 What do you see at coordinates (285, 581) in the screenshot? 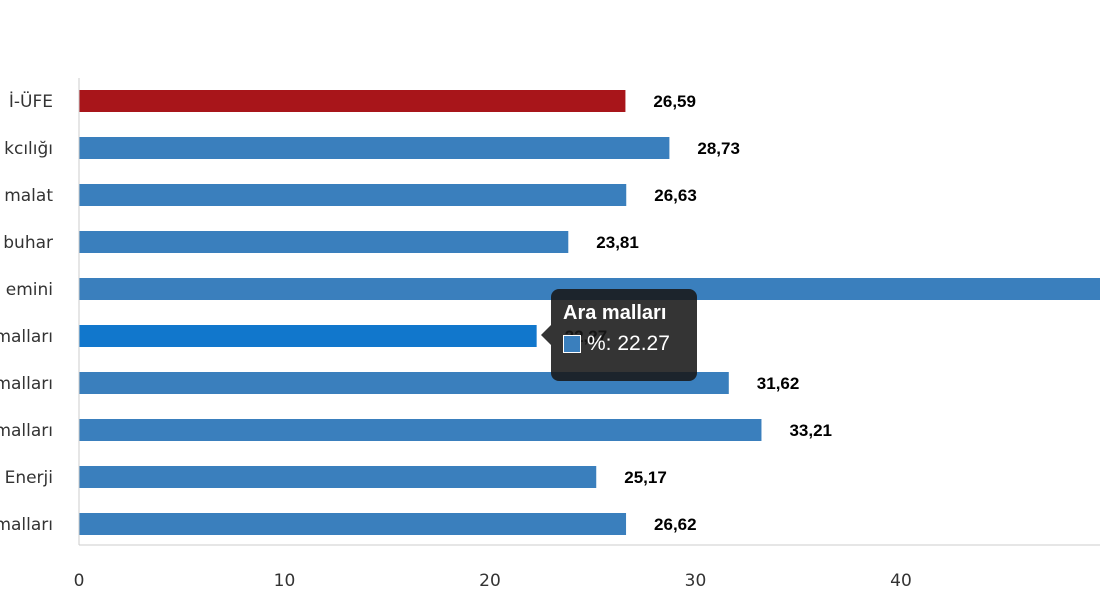
I see `x-tick-label-1: 10` at bounding box center [285, 581].